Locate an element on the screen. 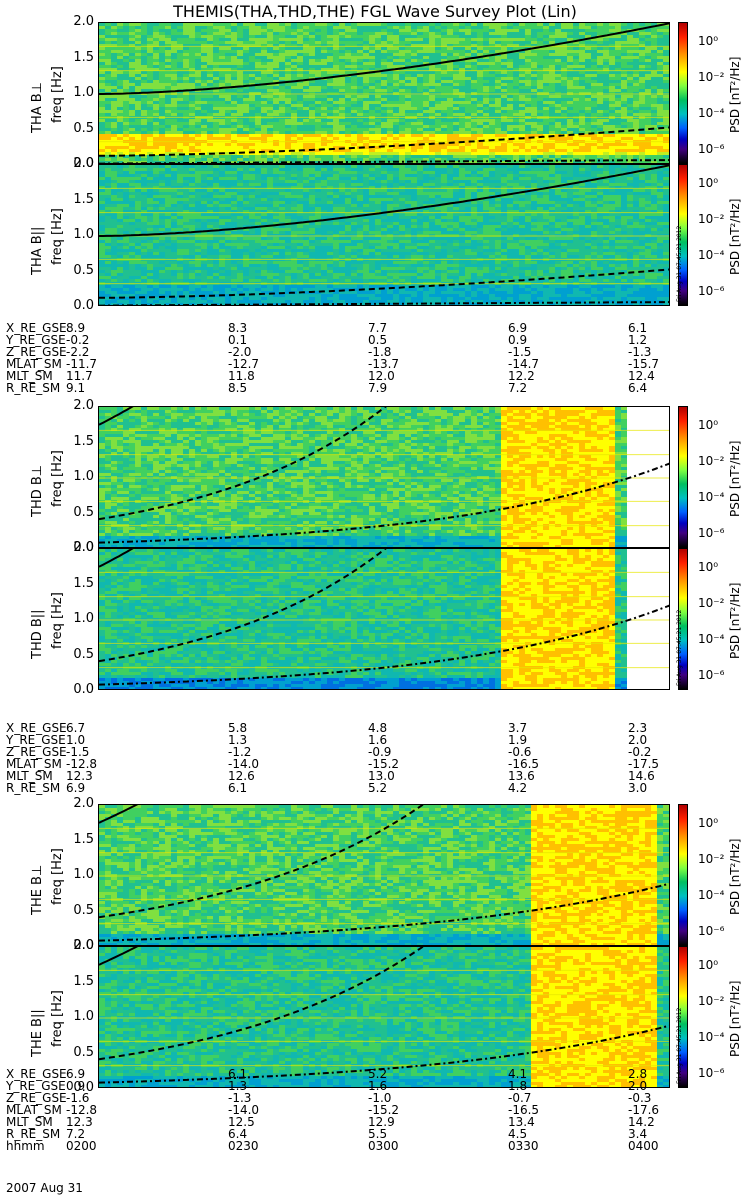 The width and height of the screenshot is (750, 1200). ephemeris-value: -12.8 is located at coordinates (81, 764).